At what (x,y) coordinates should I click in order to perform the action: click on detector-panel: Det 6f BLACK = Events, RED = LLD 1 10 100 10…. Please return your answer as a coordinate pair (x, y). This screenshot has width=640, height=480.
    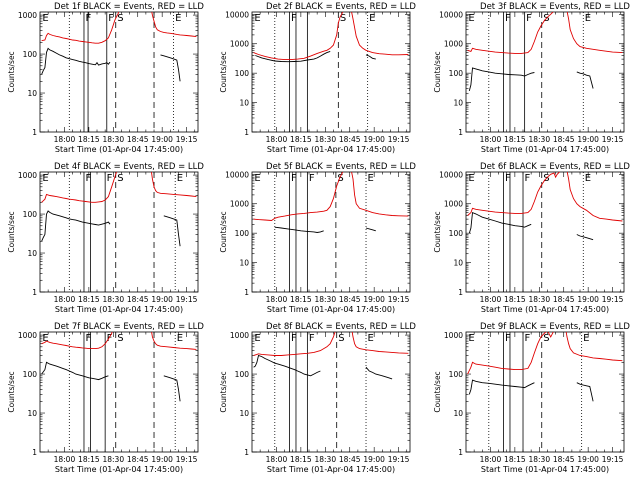
    Looking at the image, I should click on (531, 238).